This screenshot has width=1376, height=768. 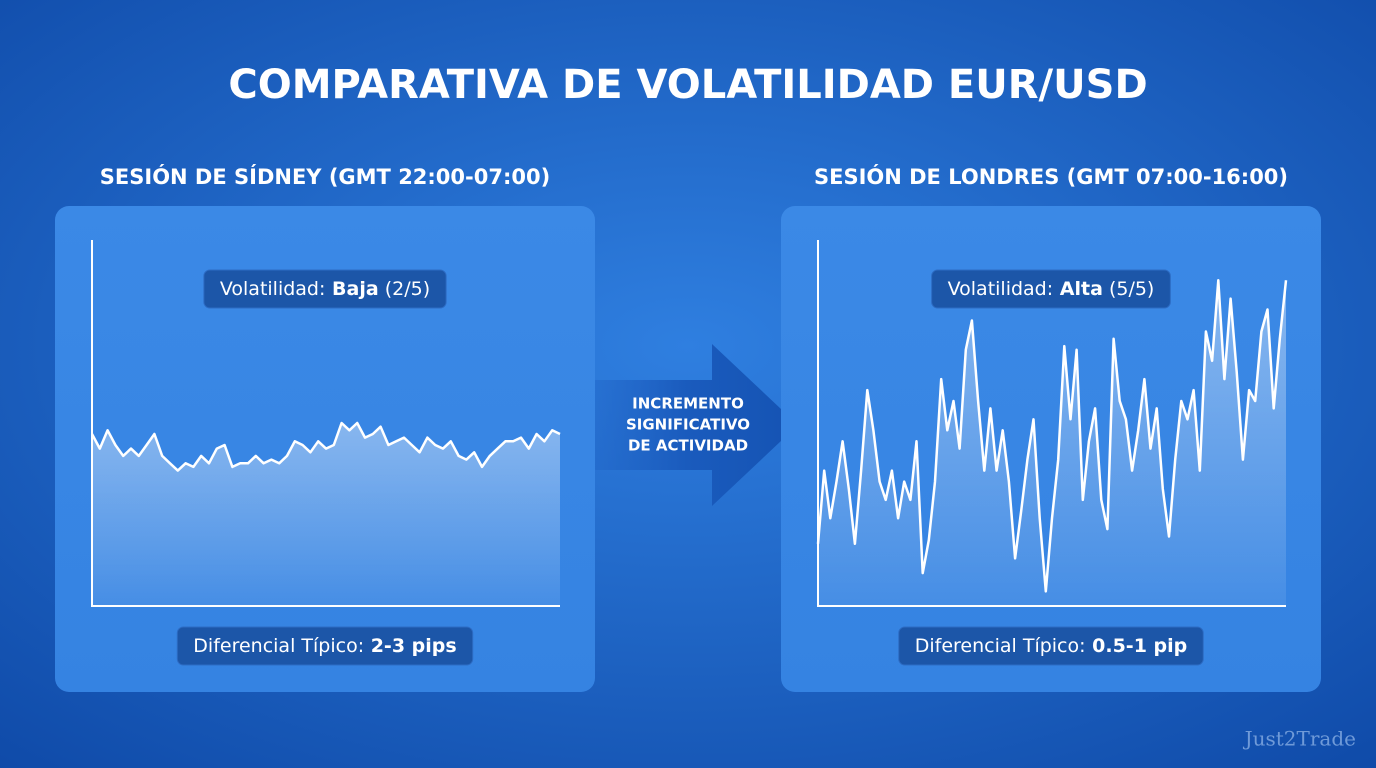 I want to click on chart-title: SESIÓN DE LONDRES (GMT 07:00-16:00), so click(x=1051, y=176).